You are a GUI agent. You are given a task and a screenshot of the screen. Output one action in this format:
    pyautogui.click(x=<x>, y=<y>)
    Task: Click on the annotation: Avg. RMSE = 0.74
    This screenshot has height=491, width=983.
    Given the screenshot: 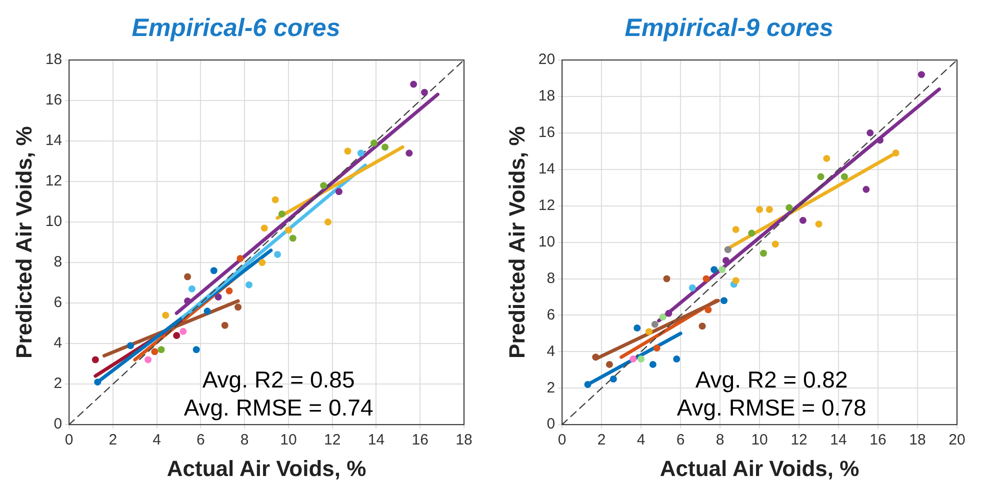 What is the action you would take?
    pyautogui.click(x=279, y=407)
    